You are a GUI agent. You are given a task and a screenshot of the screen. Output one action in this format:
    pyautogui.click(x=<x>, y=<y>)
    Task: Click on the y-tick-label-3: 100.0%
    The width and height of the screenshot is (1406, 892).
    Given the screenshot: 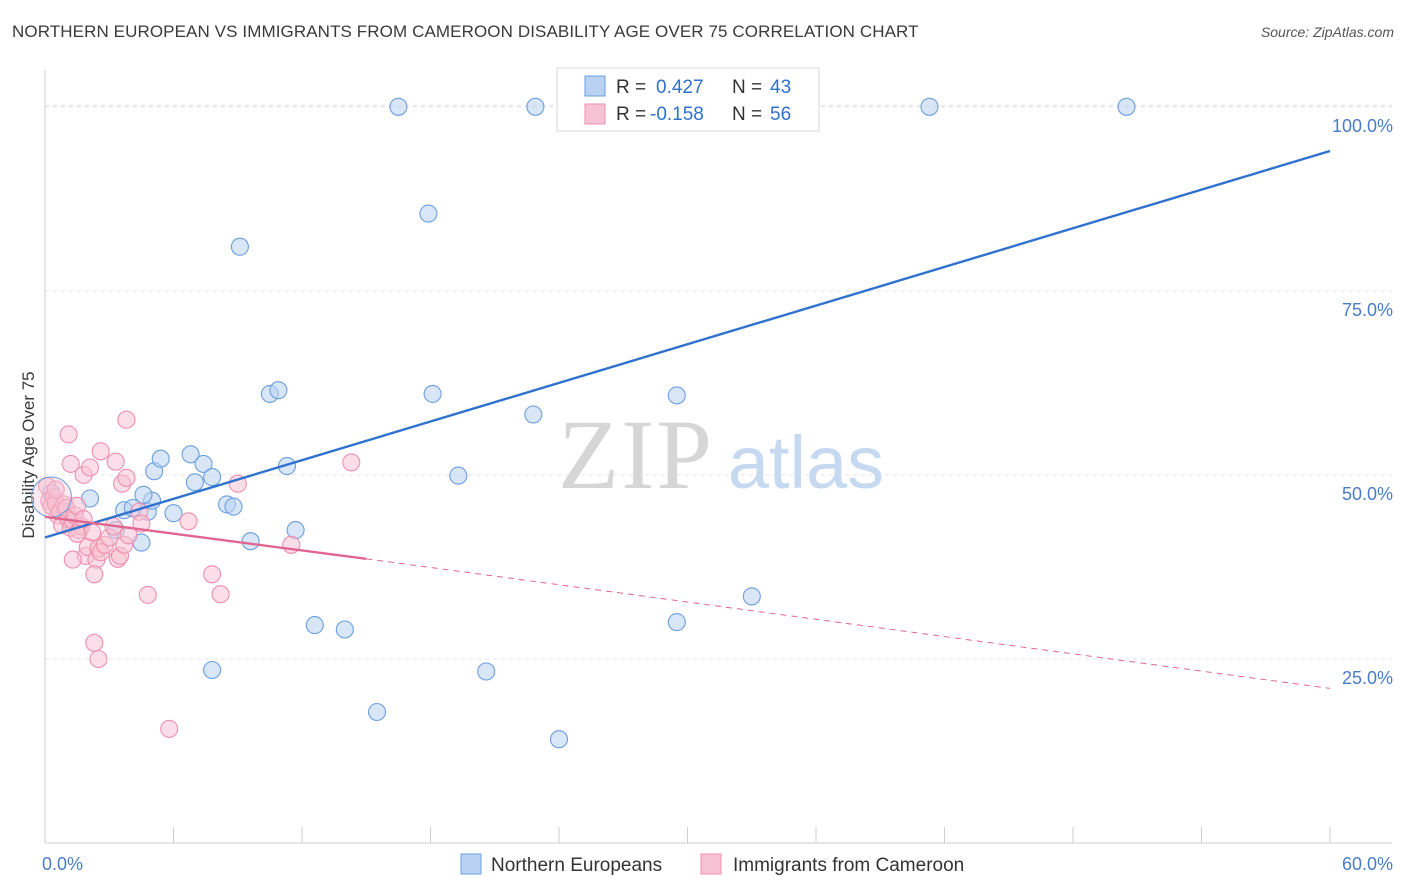 What is the action you would take?
    pyautogui.click(x=1362, y=126)
    